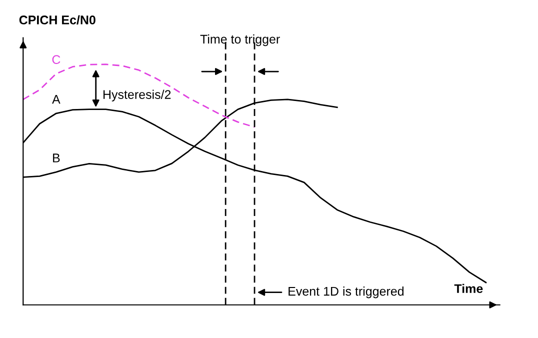 This screenshot has height=338, width=538. Describe the element at coordinates (137, 96) in the screenshot. I see `annotation: Hysteresis/2` at that location.